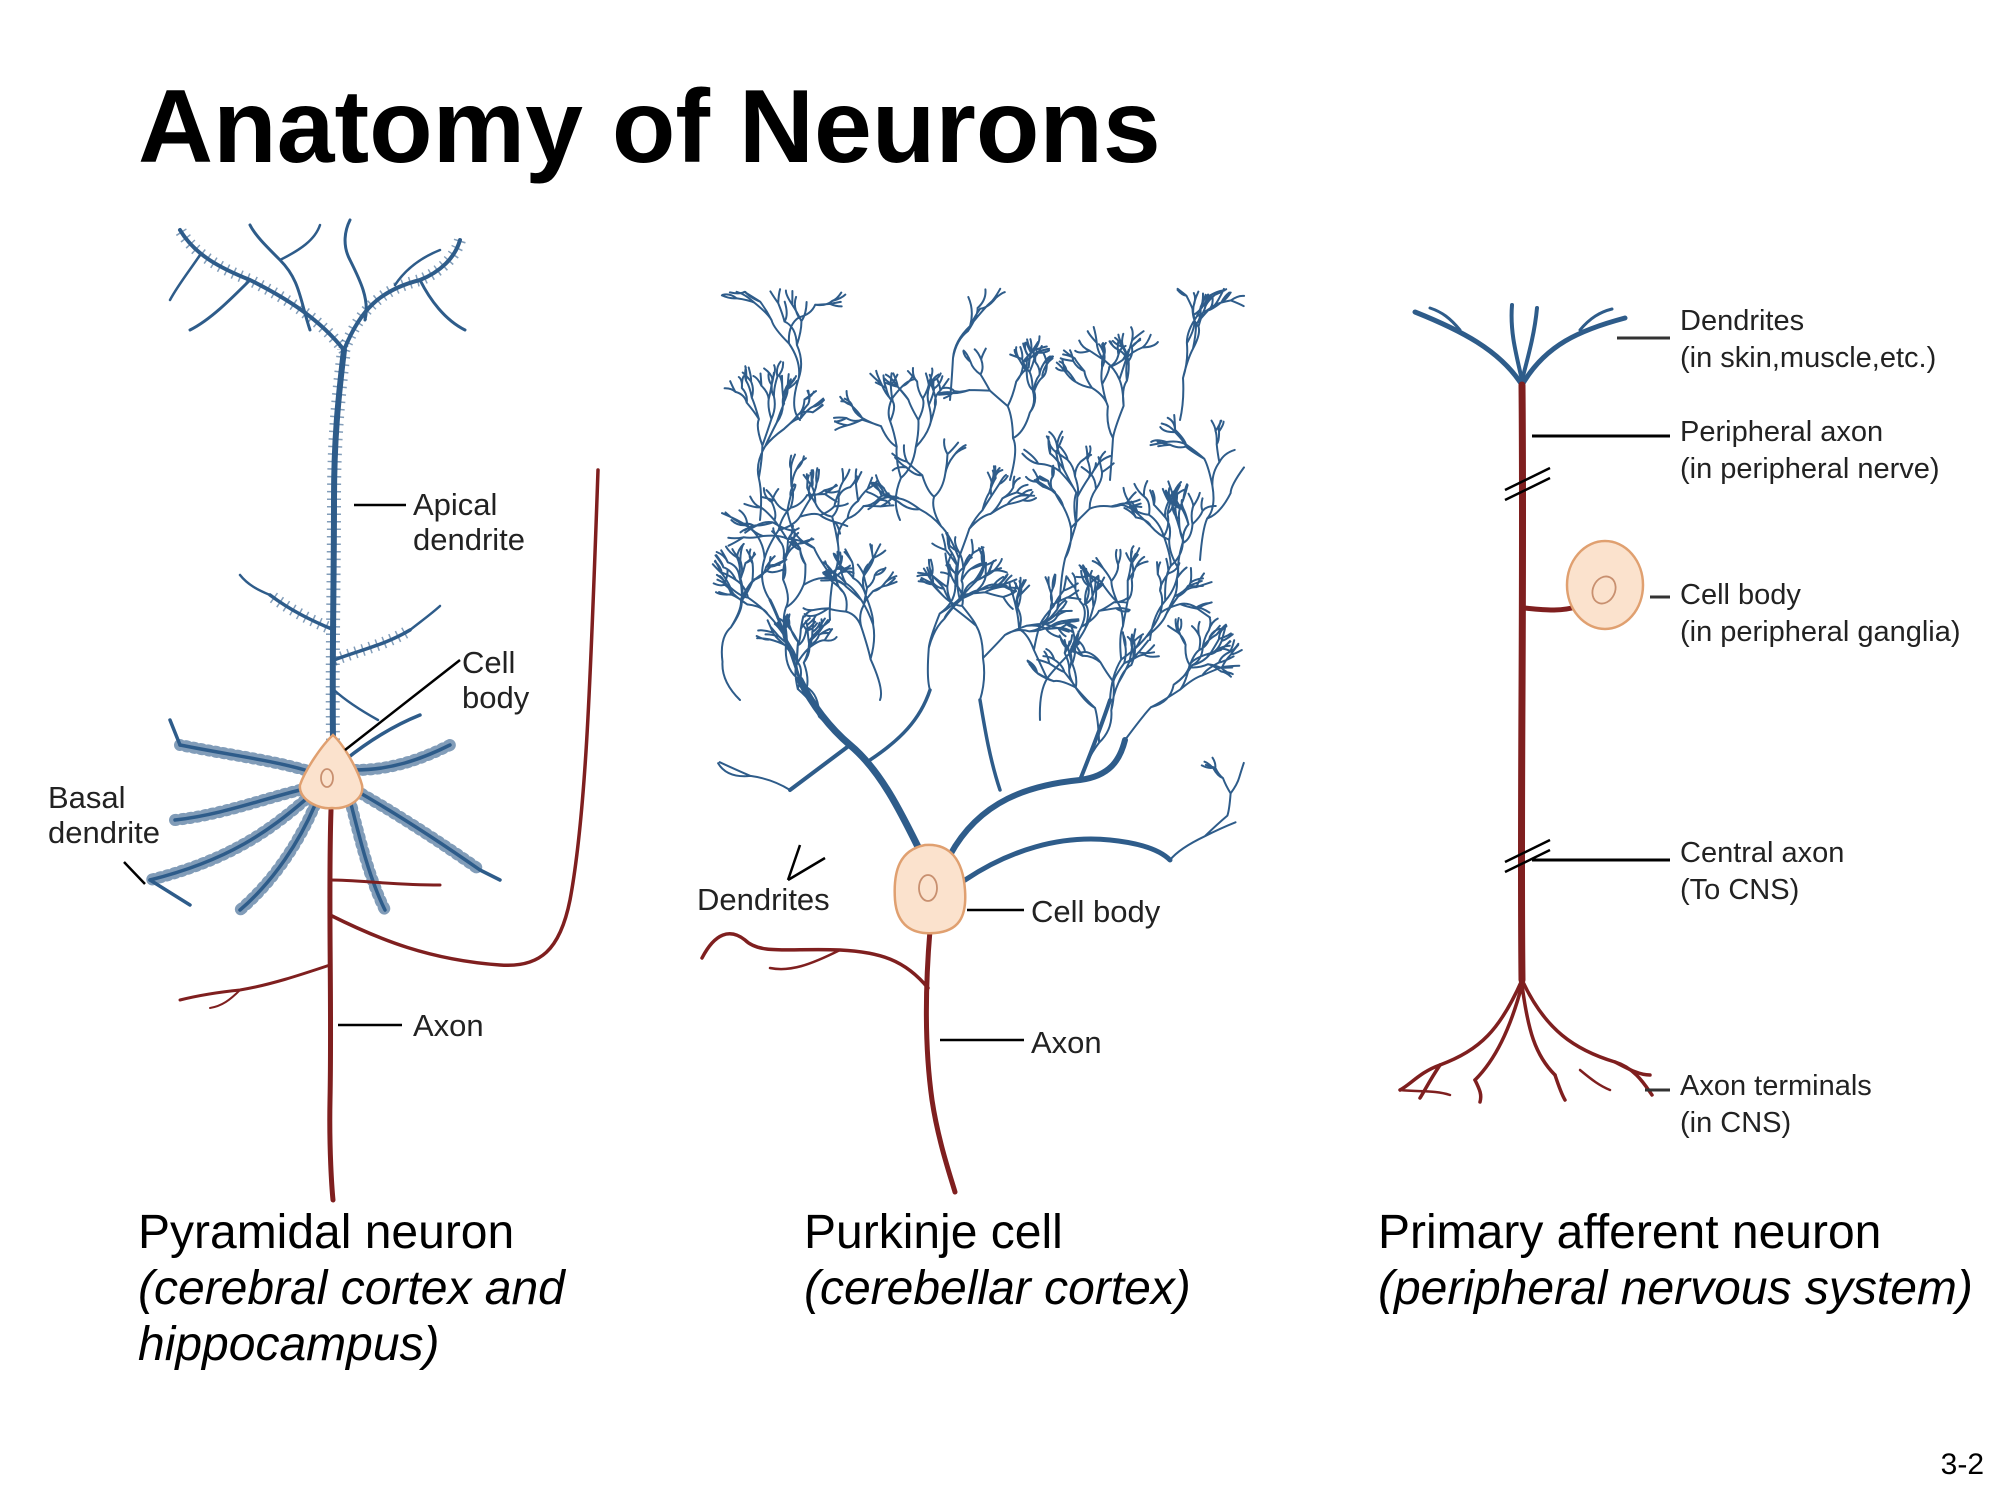 This screenshot has width=2000, height=1500. I want to click on afferent-periph-label-1: Peripheral axon, so click(1781, 432).